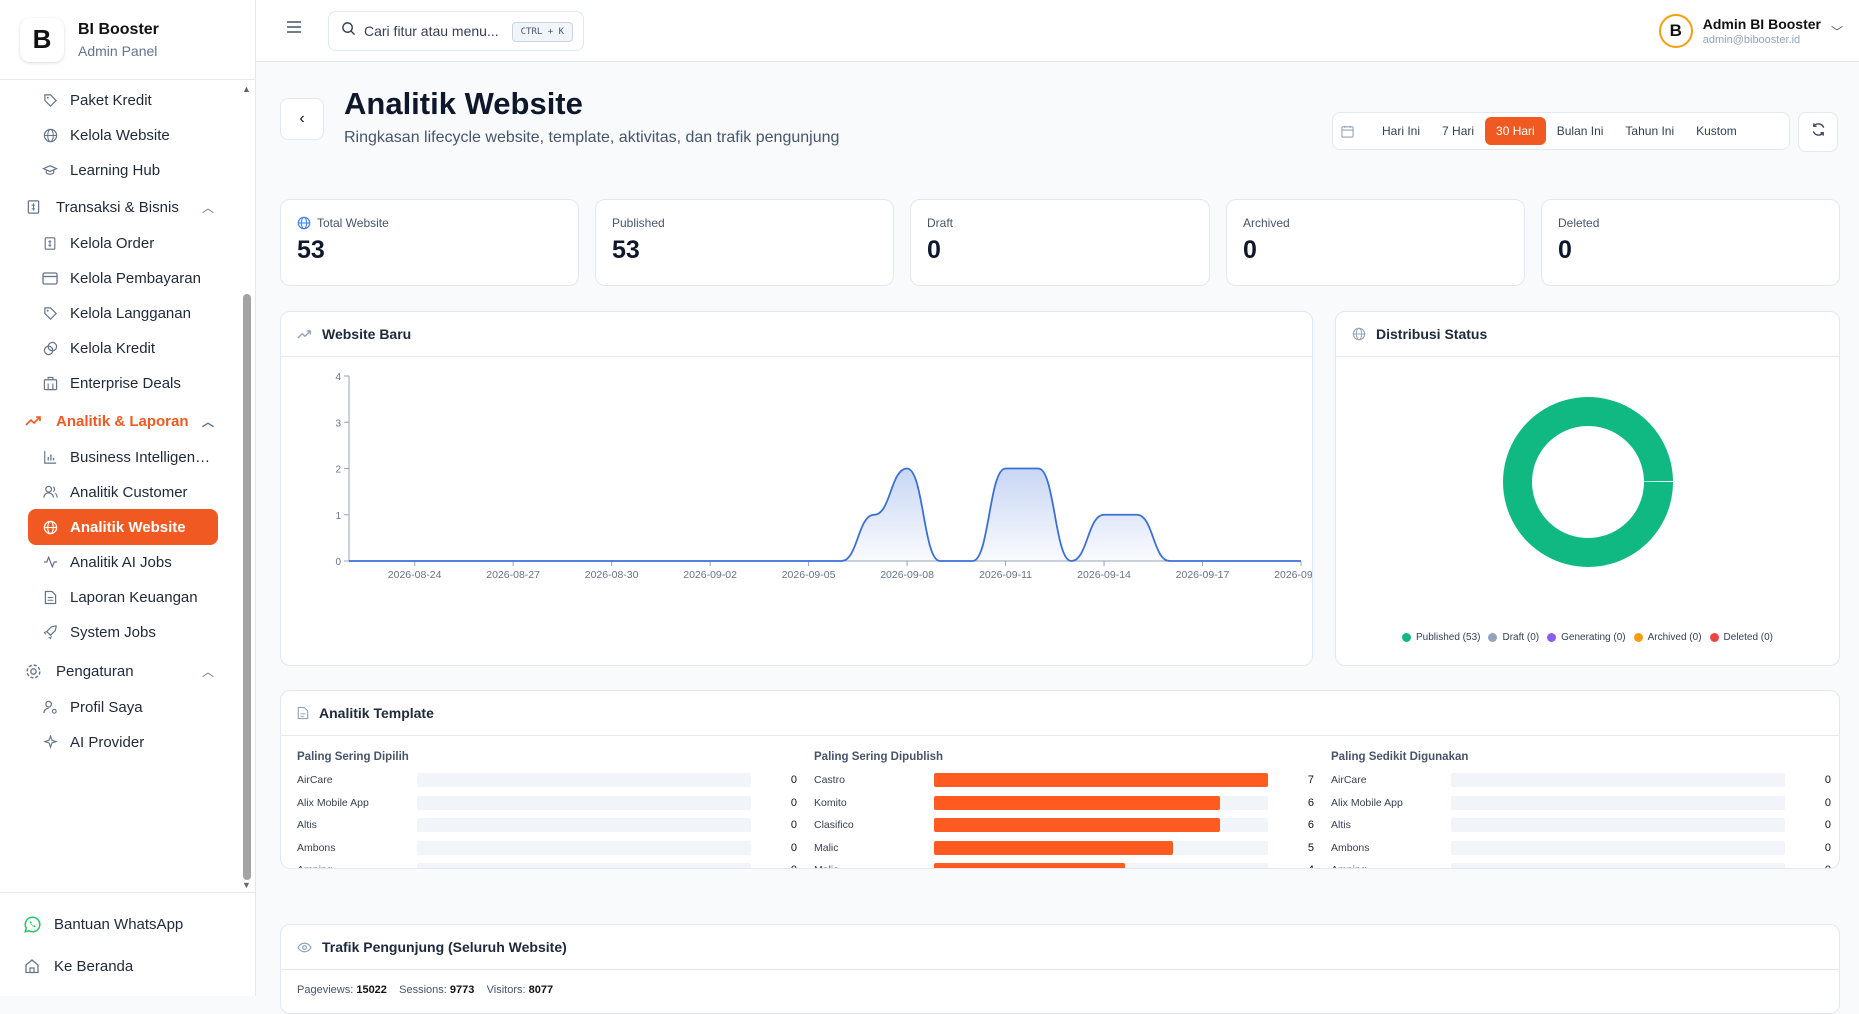  What do you see at coordinates (1060, 242) in the screenshot?
I see `kpi-draft: Draft 0` at bounding box center [1060, 242].